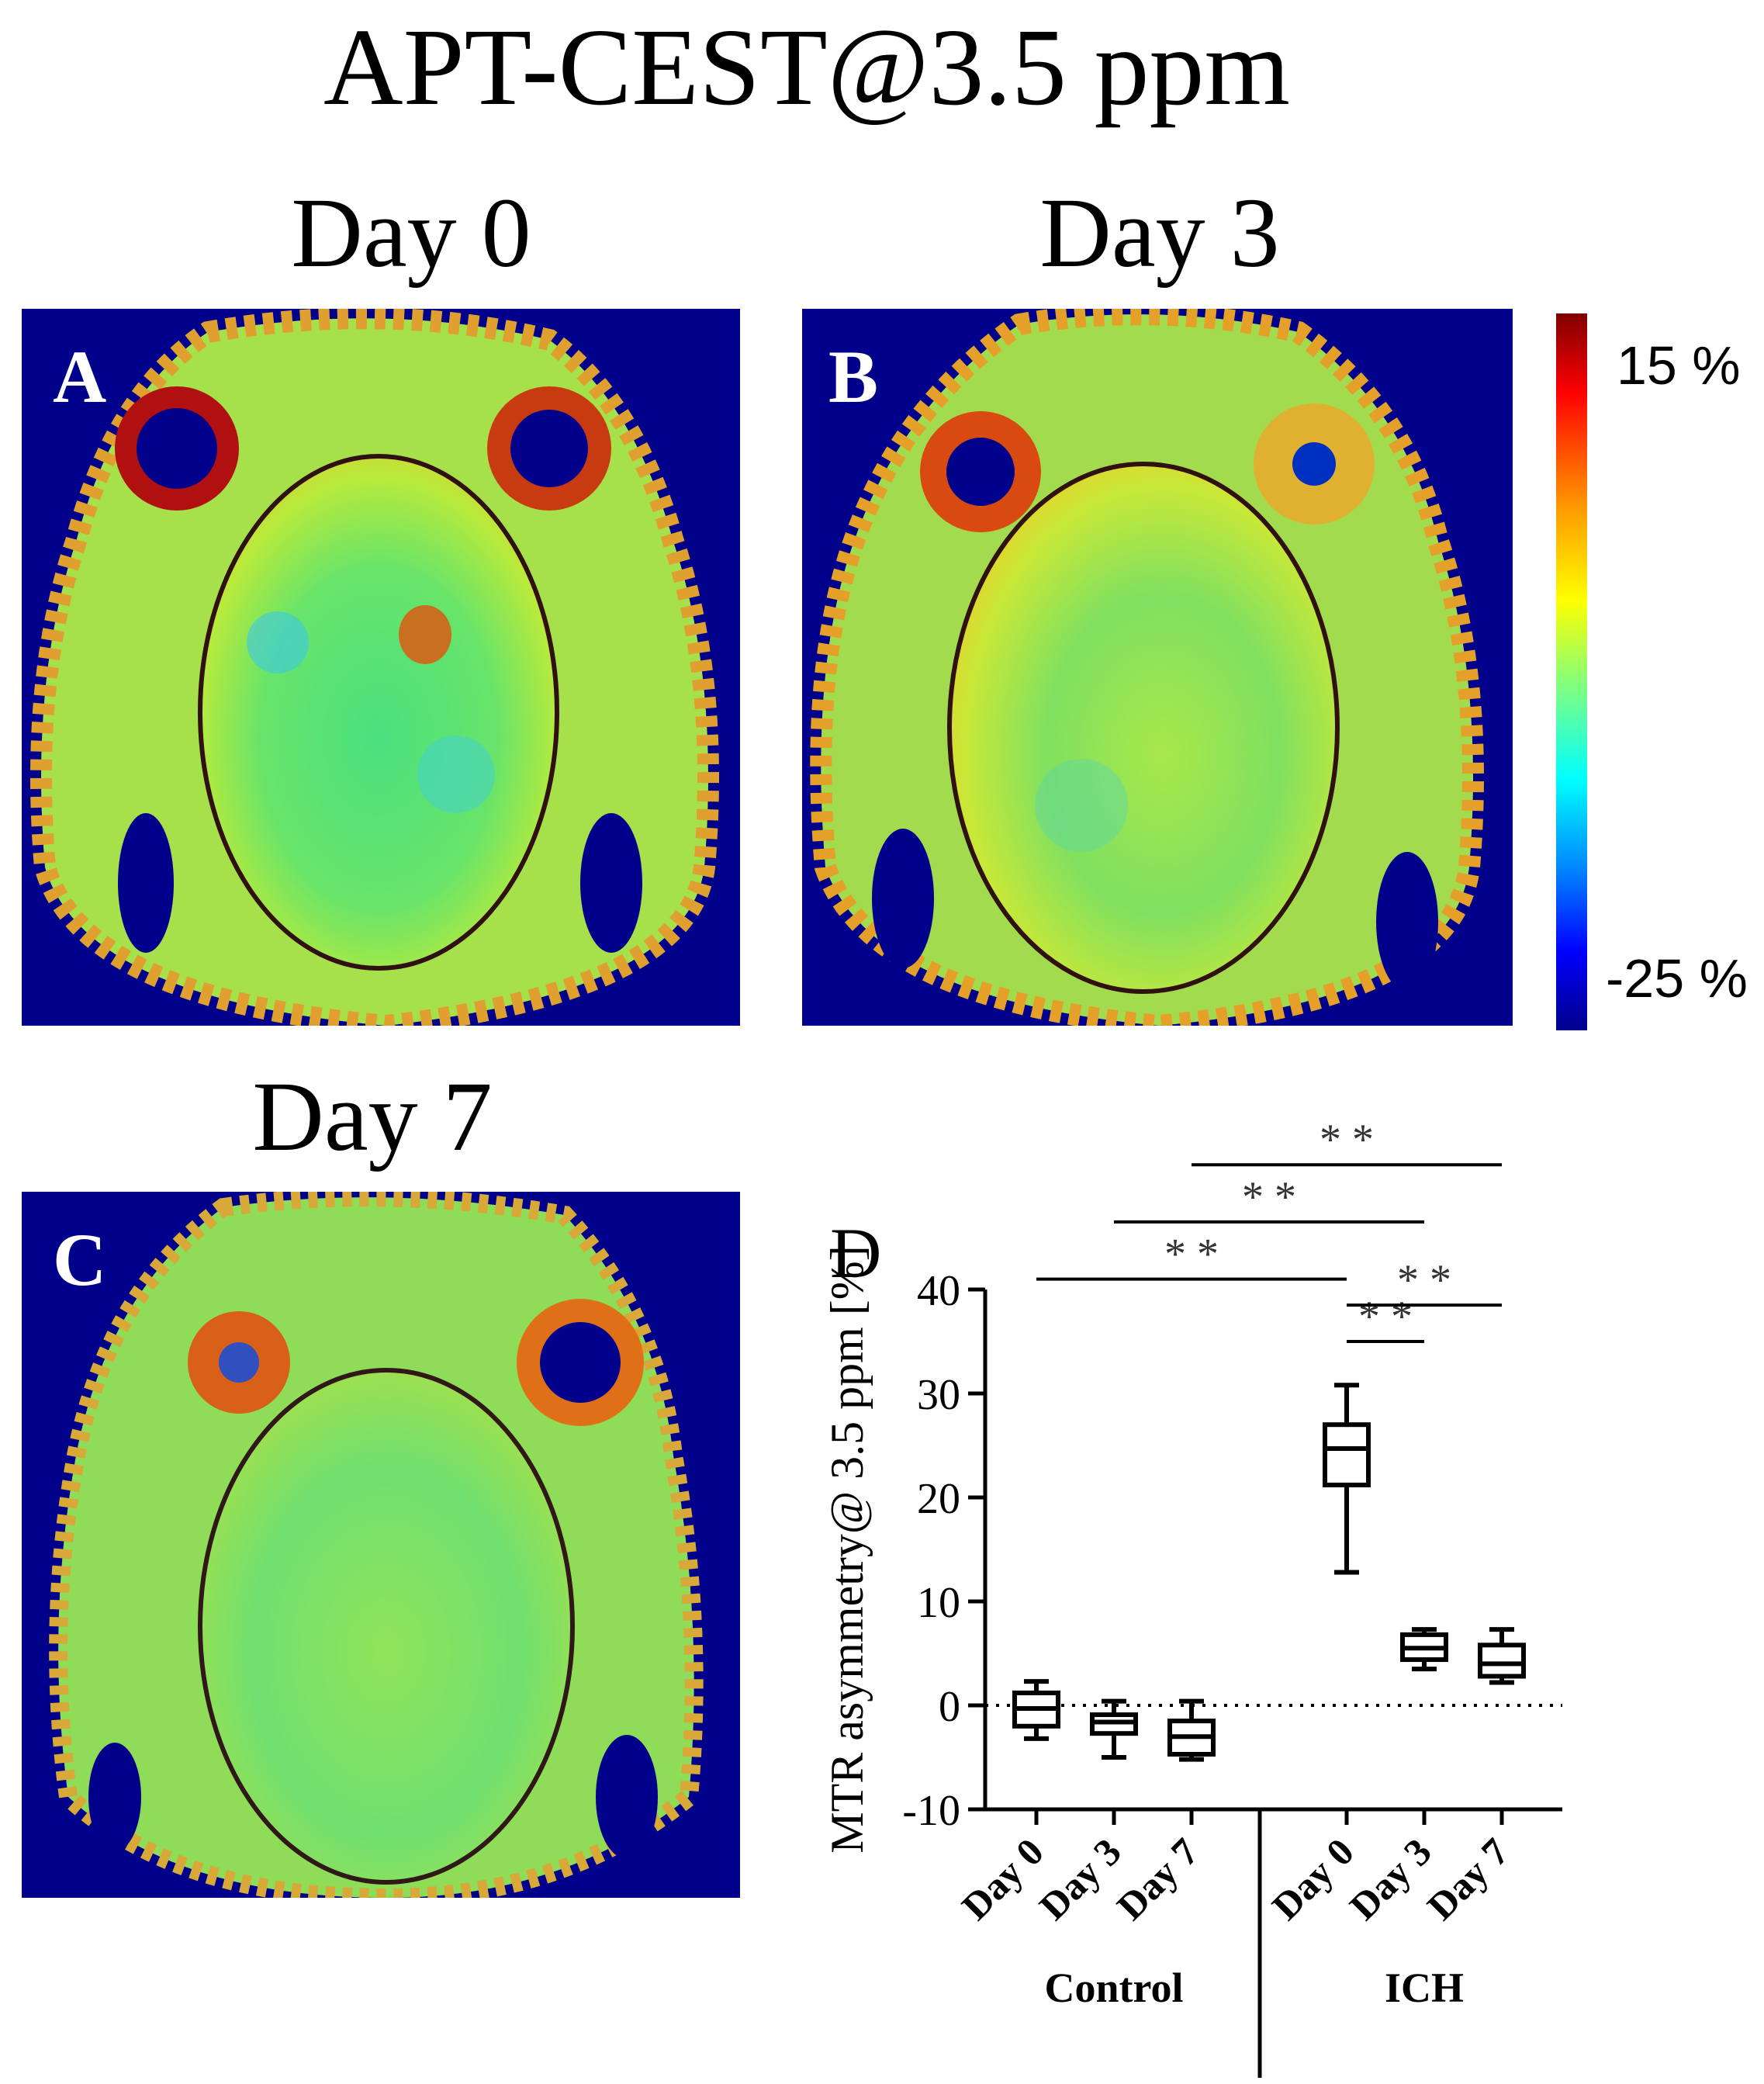 Image resolution: width=1764 pixels, height=2084 pixels. What do you see at coordinates (411, 233) in the screenshot?
I see `panel-a-day-label: Day 0` at bounding box center [411, 233].